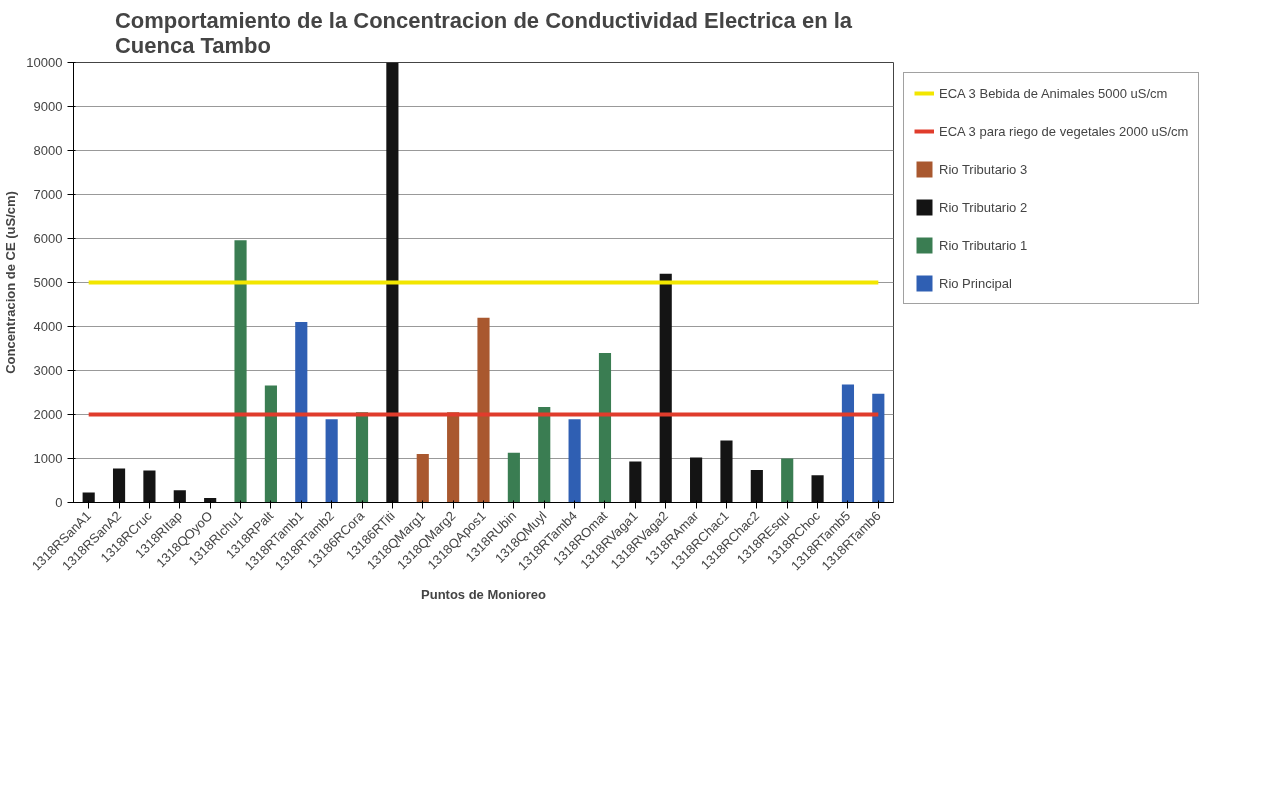  I want to click on y-tick-label: 7000, so click(48, 194).